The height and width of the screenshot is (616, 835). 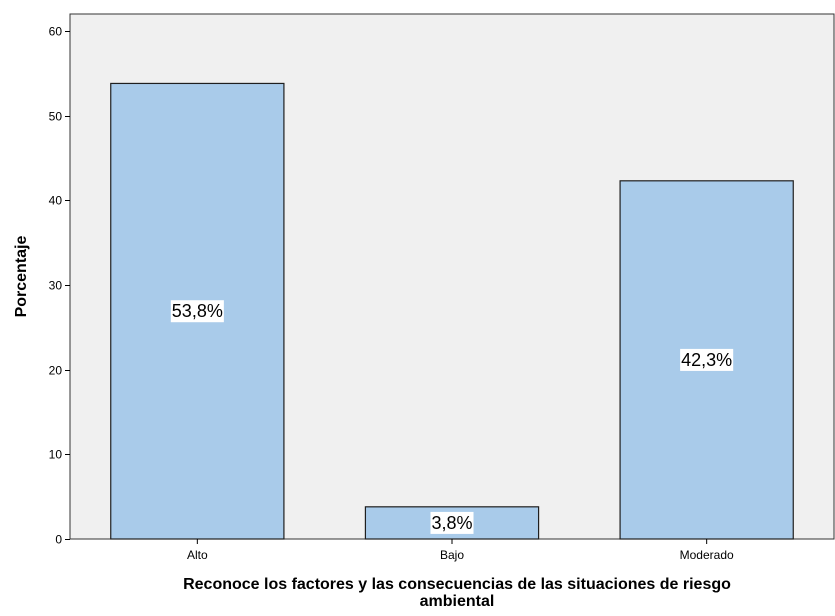 I want to click on y-tick-label: 20, so click(x=56, y=371).